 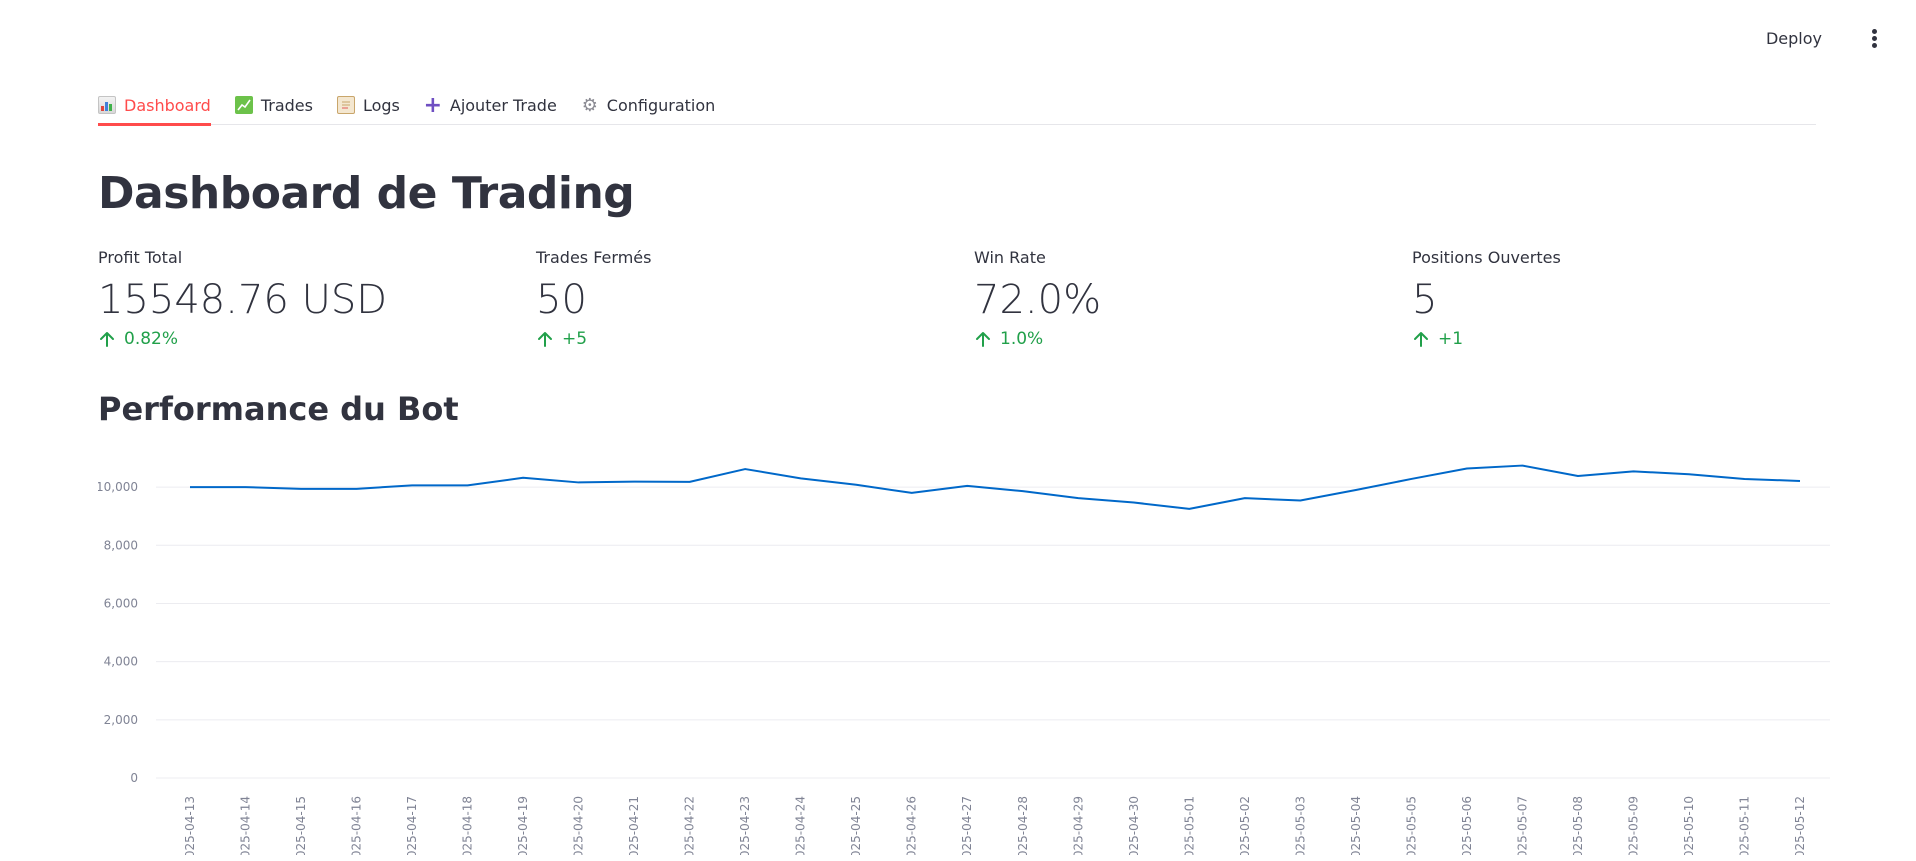 I want to click on metric-delta-value: 0.82%, so click(x=151, y=339).